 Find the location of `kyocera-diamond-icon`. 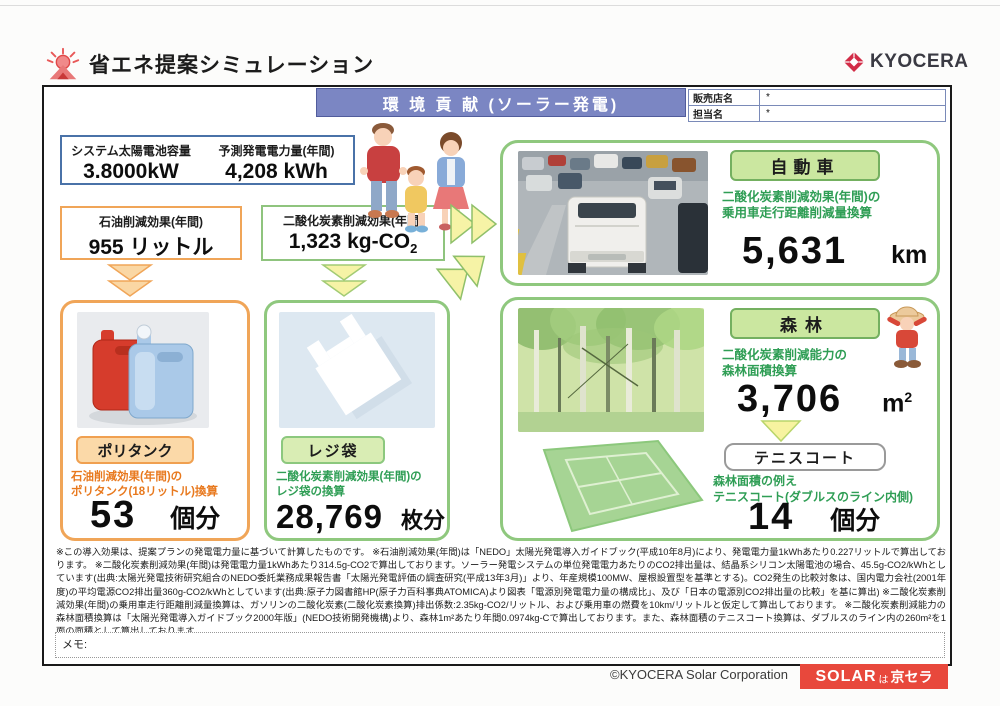

kyocera-diamond-icon is located at coordinates (854, 62).